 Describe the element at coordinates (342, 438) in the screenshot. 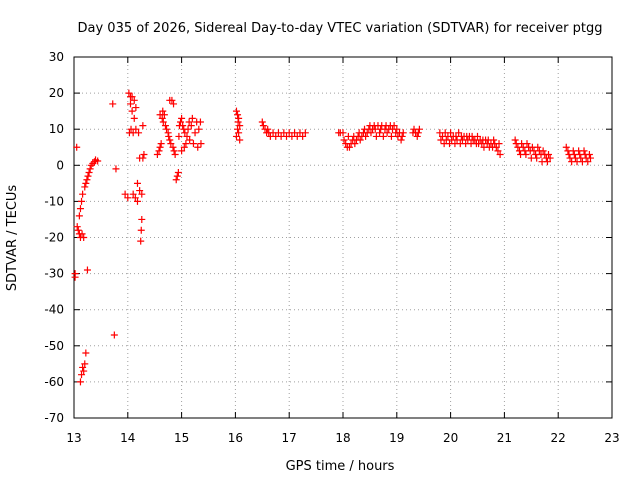

I see `x-tick-label: 18` at that location.